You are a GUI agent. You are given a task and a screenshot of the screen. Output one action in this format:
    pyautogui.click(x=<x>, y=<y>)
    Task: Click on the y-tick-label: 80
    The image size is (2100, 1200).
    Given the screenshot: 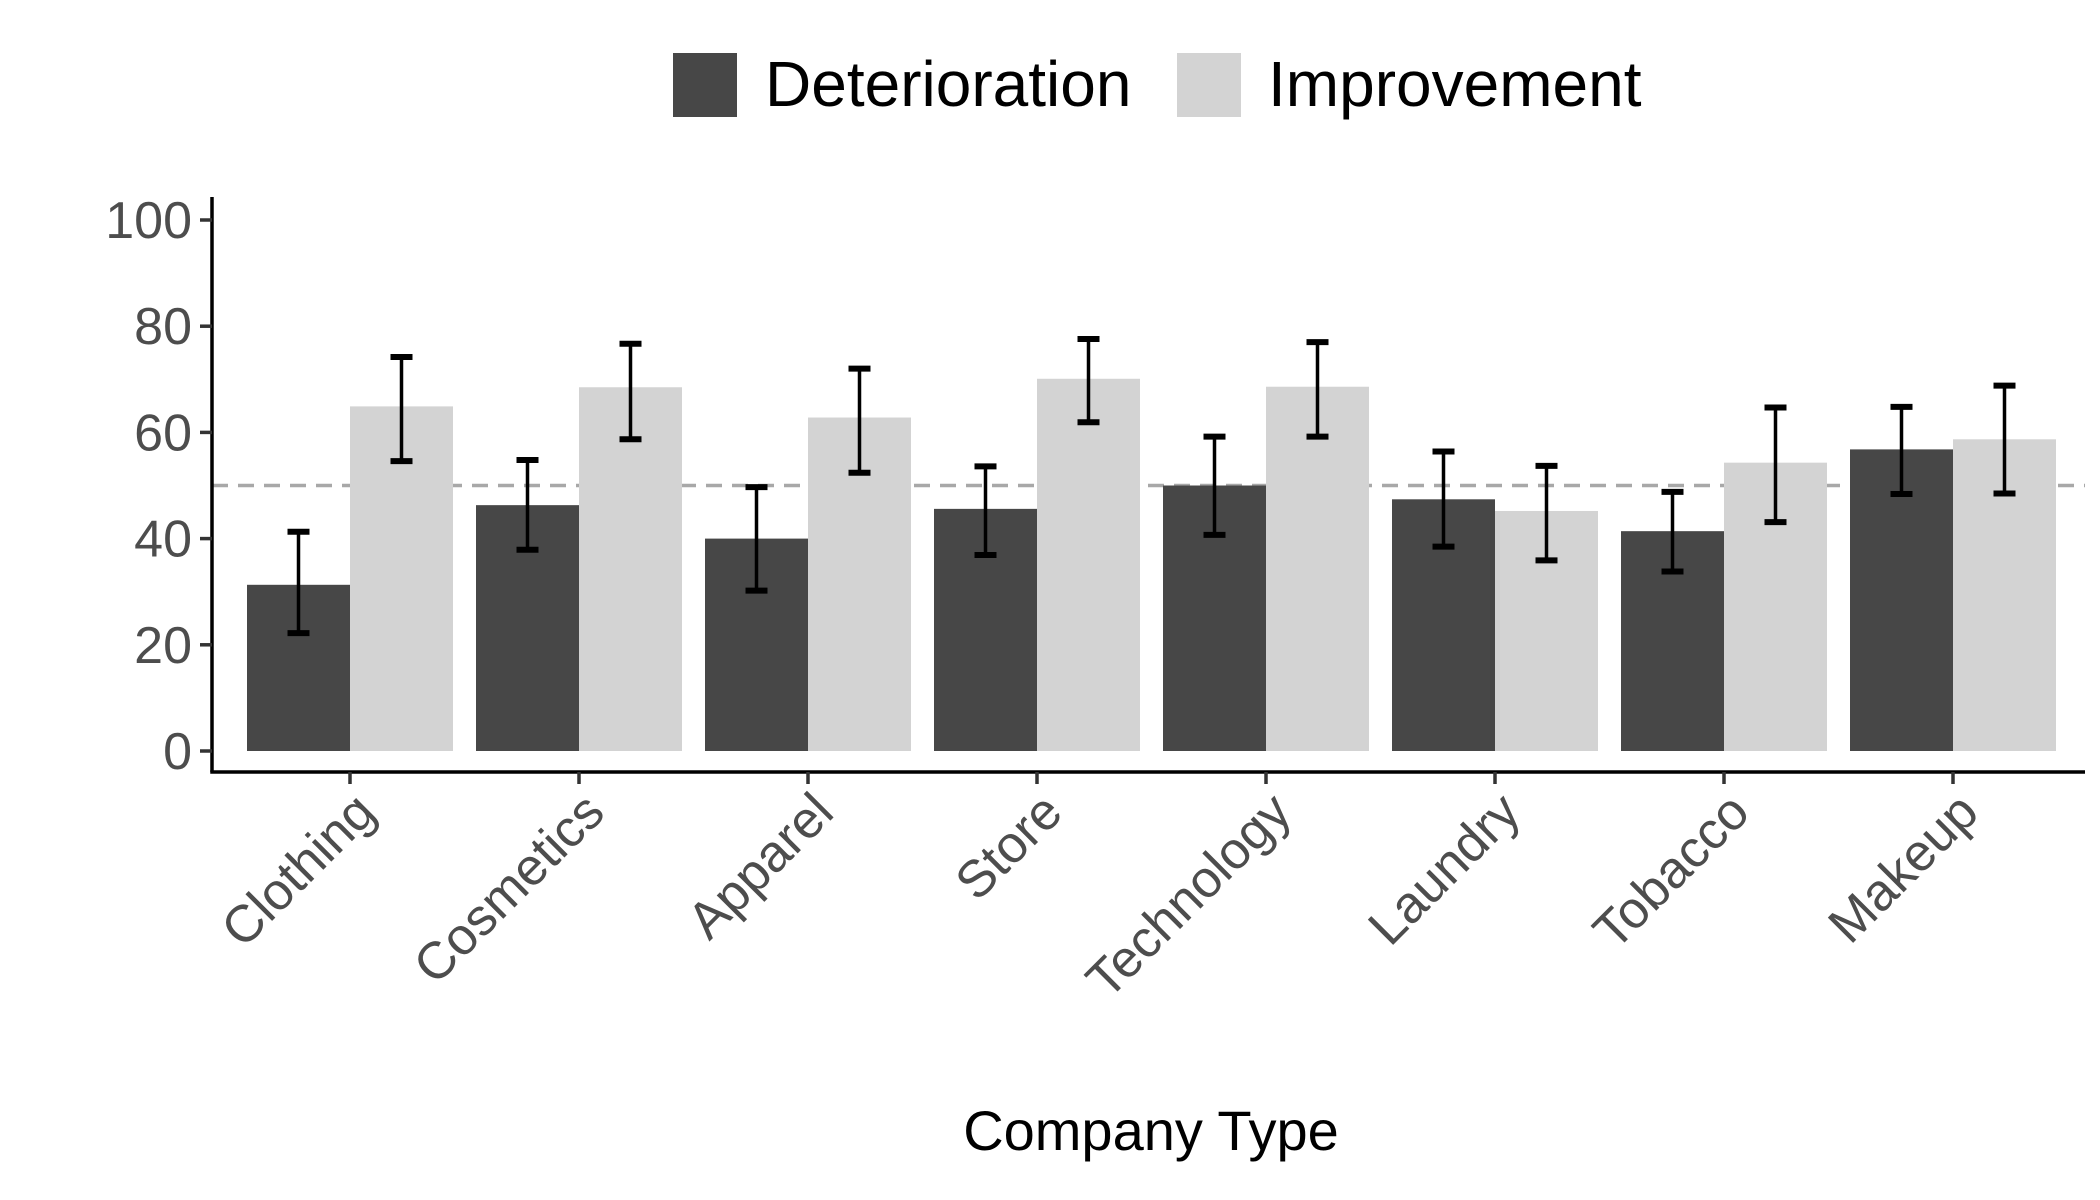 What is the action you would take?
    pyautogui.click(x=163, y=327)
    